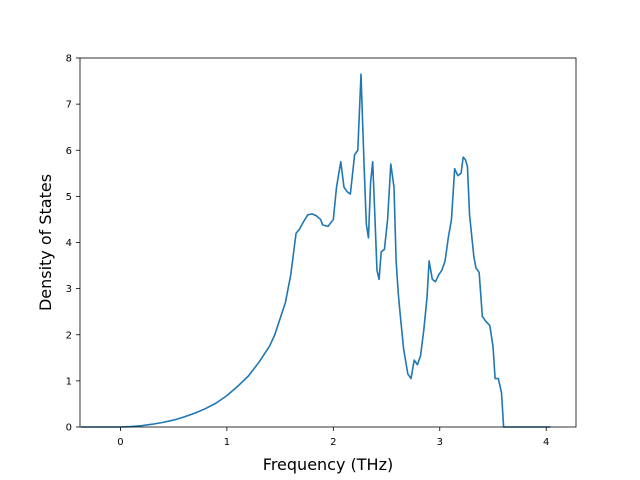  Describe the element at coordinates (69, 335) in the screenshot. I see `y-tick-label: 2` at that location.